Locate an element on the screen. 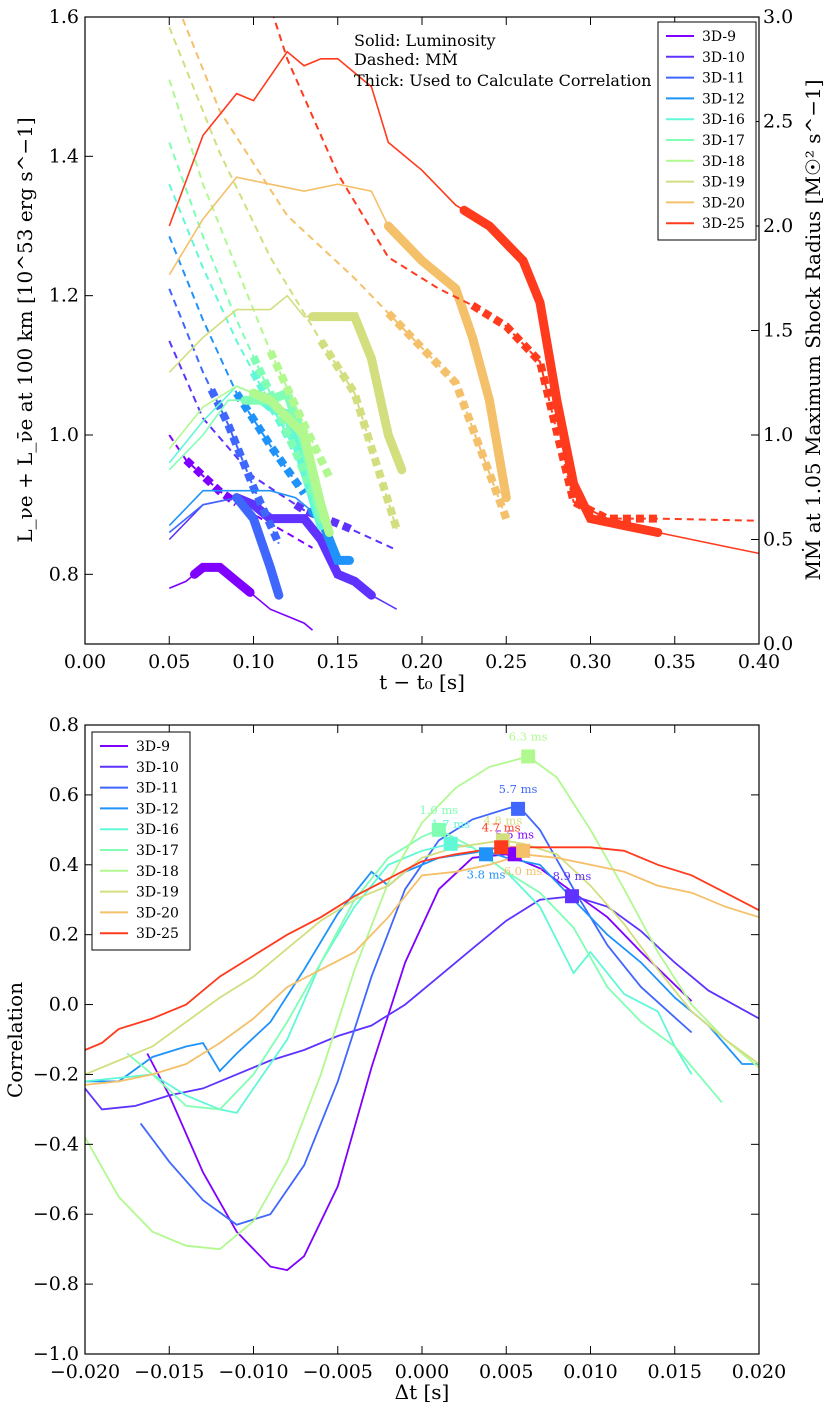  peak-label-3d-17: 1.0 ms is located at coordinates (438, 810).